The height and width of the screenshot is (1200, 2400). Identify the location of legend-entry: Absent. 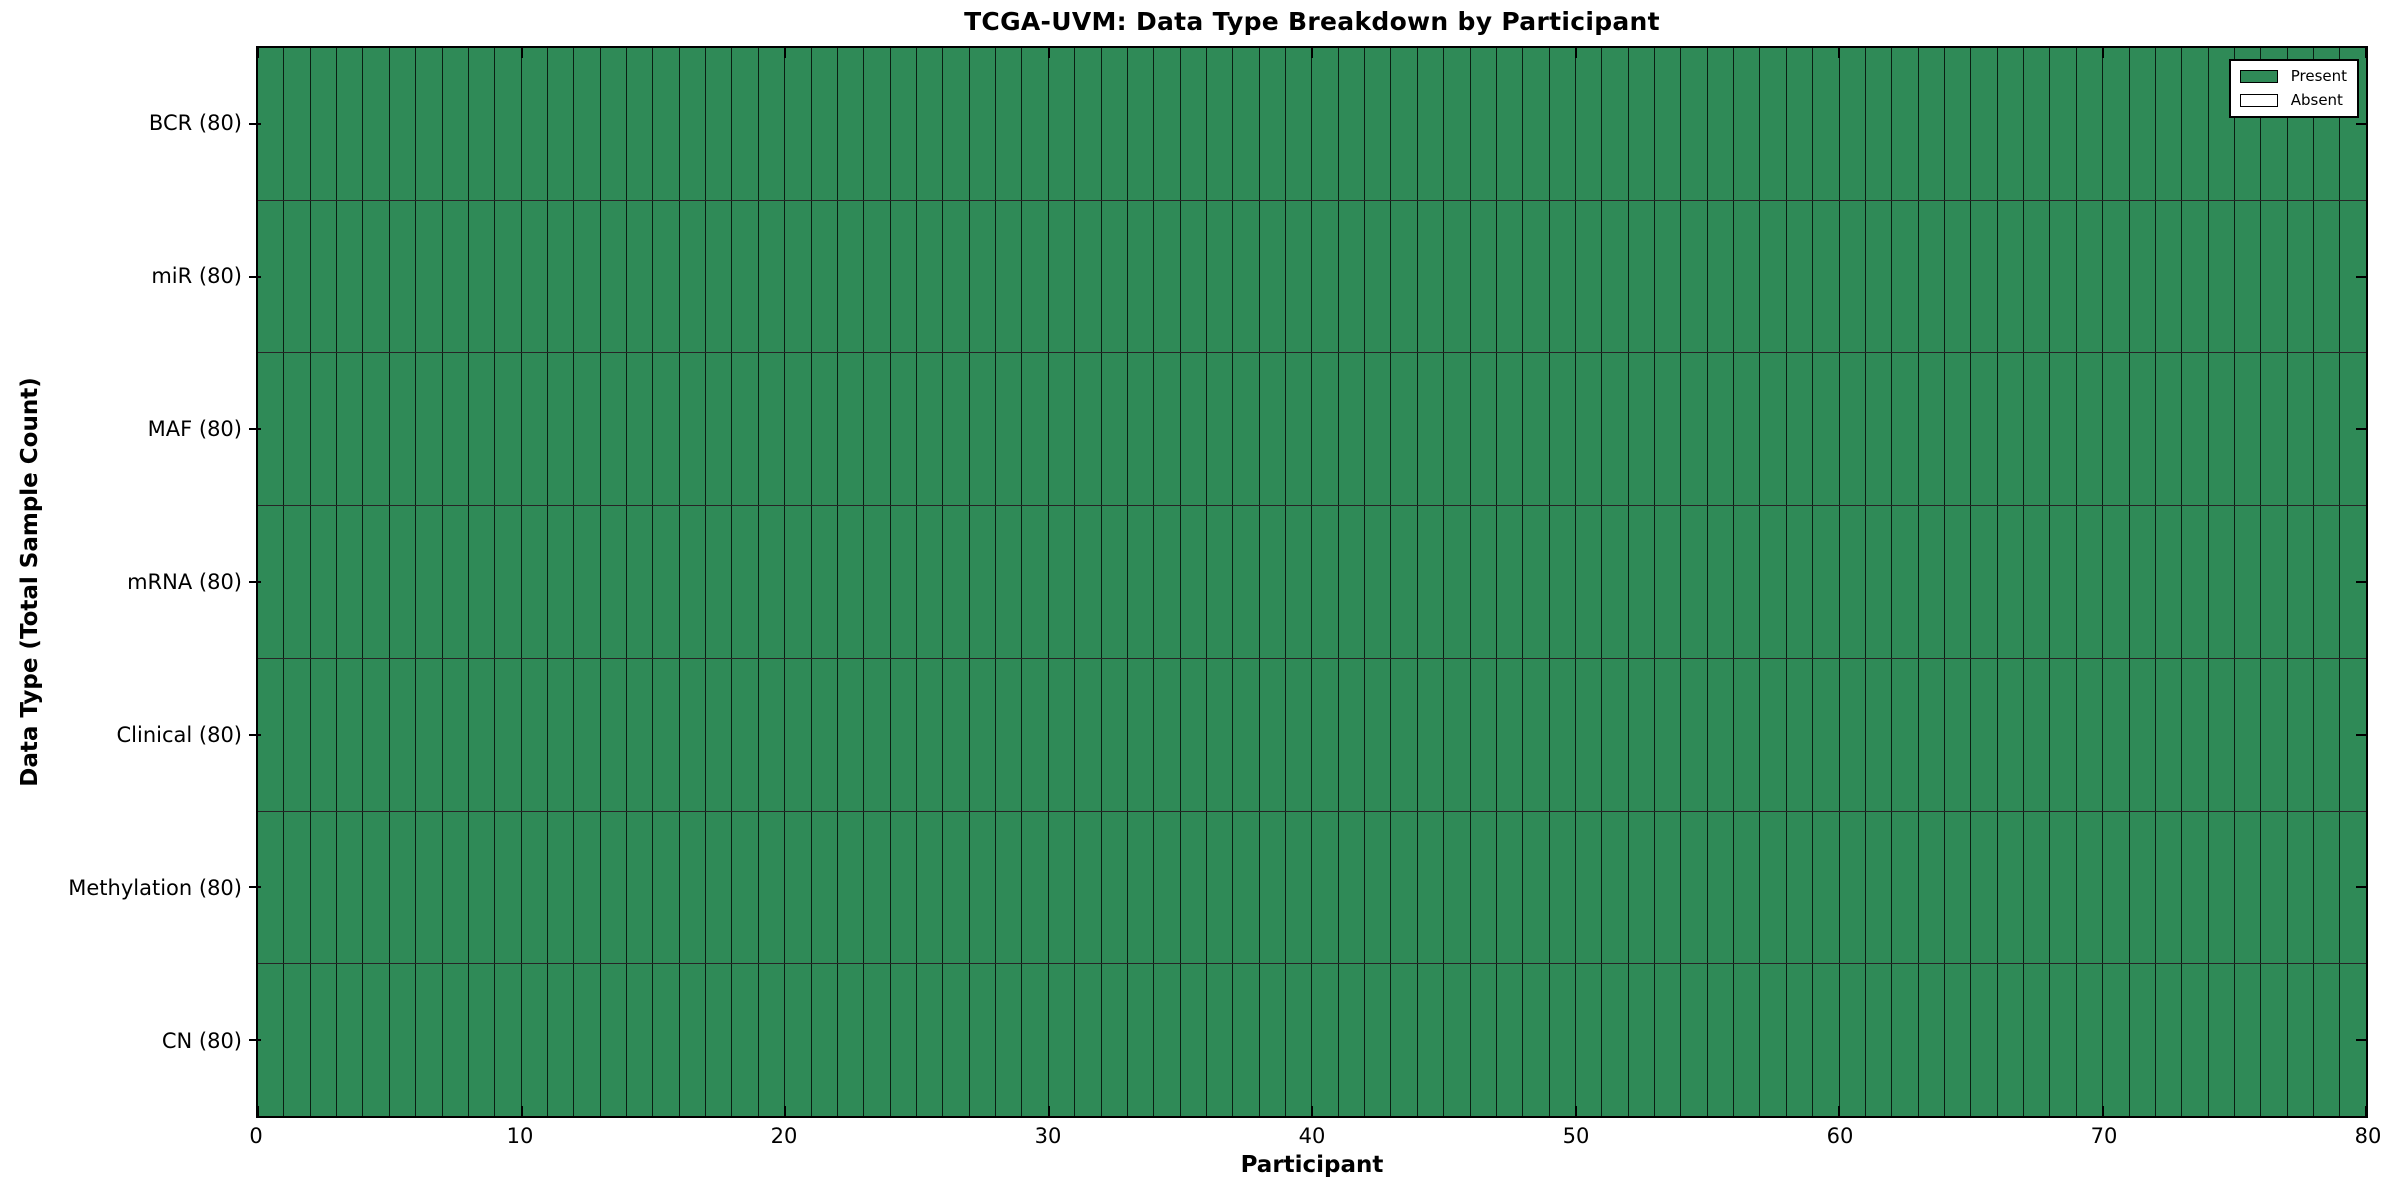
(2293, 100).